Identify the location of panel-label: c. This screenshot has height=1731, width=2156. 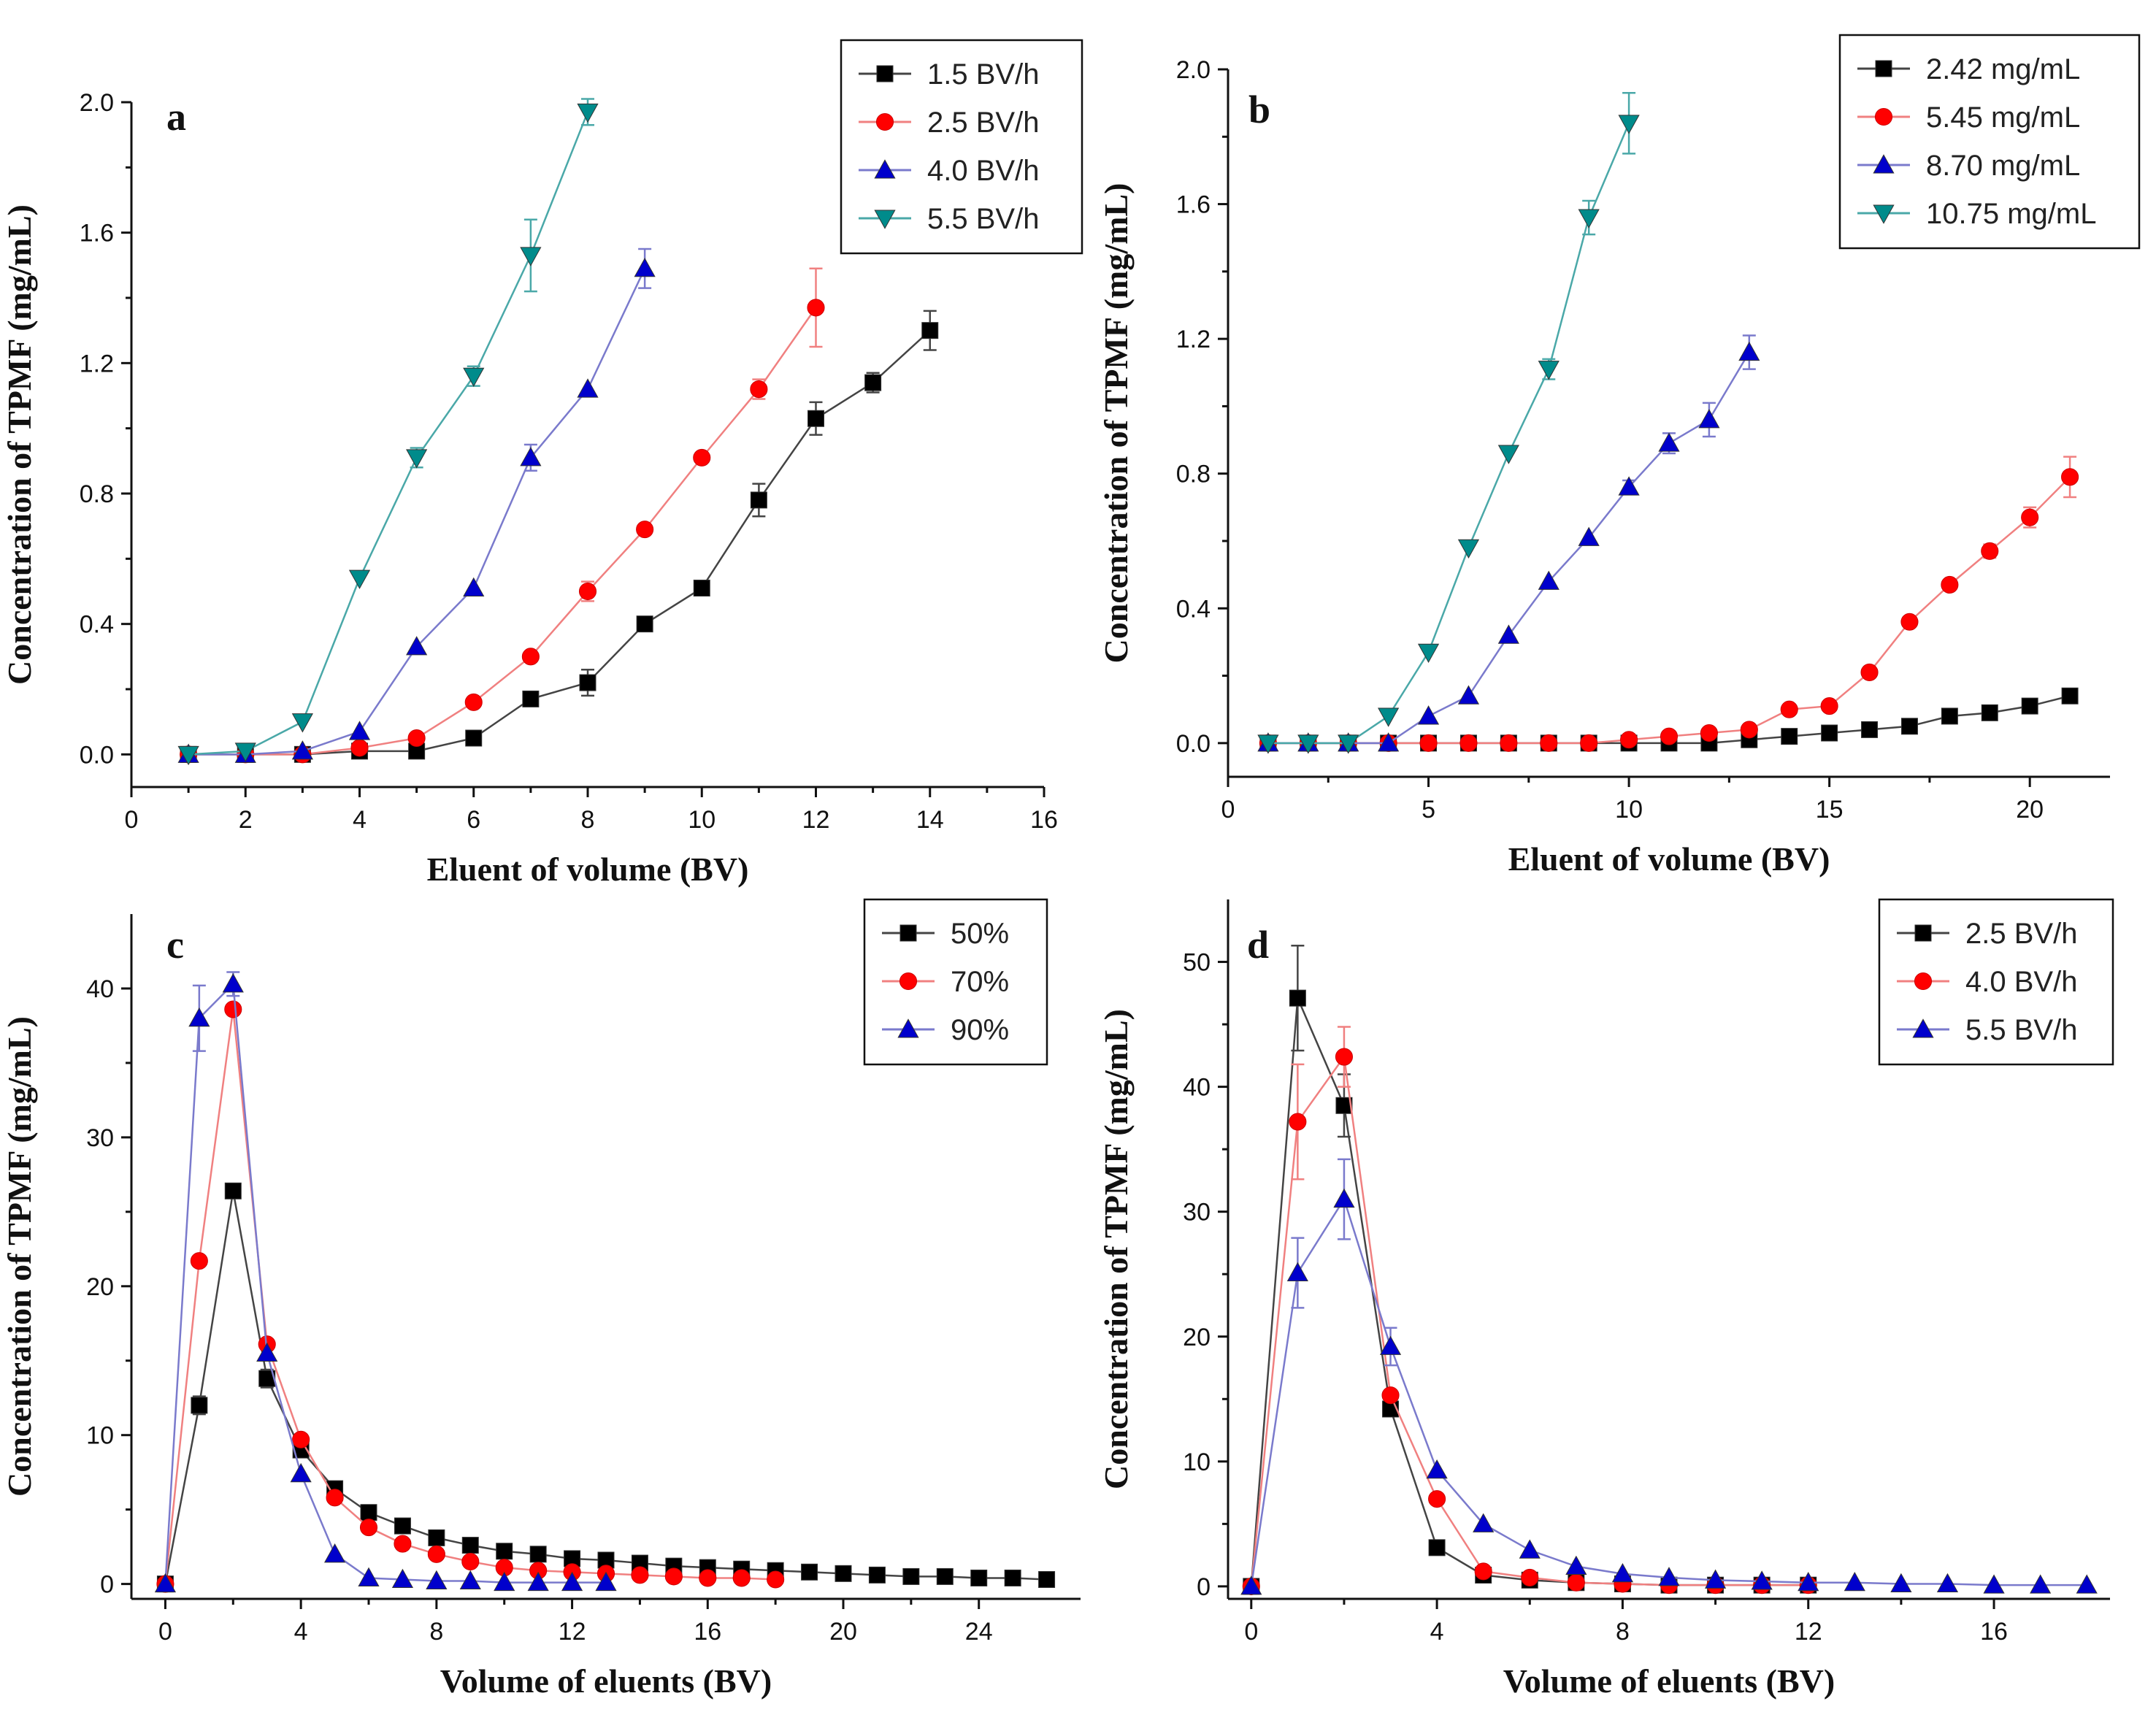
(175, 945).